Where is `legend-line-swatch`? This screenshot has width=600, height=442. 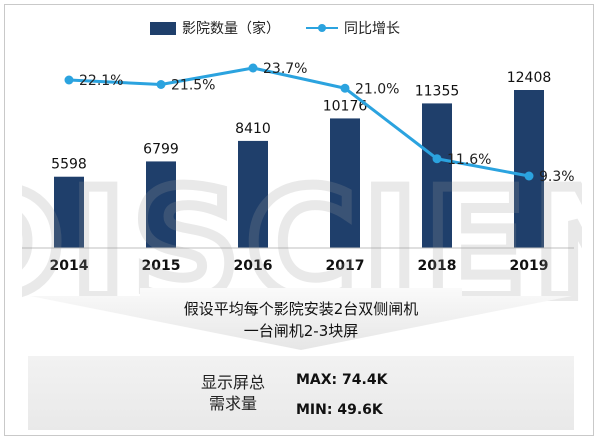 legend-line-swatch is located at coordinates (322, 28).